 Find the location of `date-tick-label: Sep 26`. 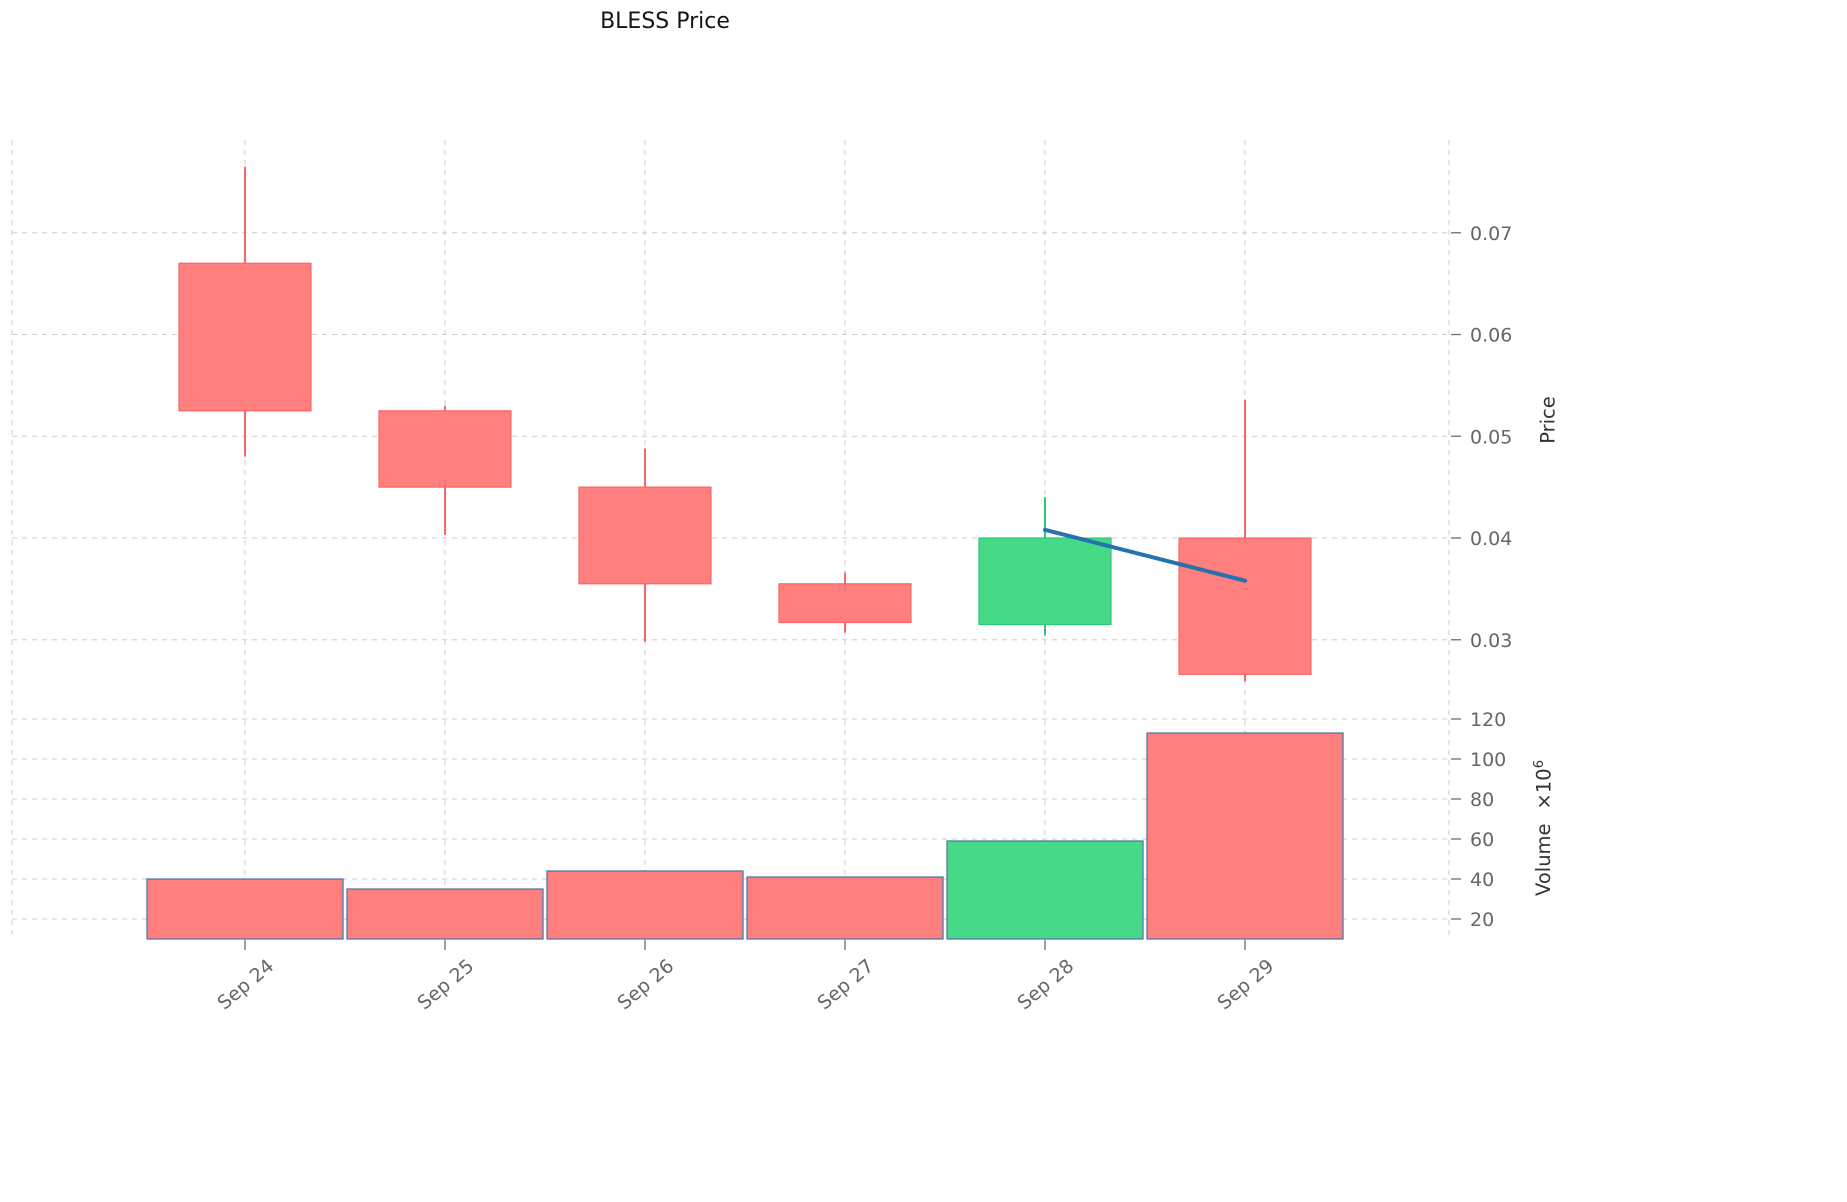

date-tick-label: Sep 26 is located at coordinates (645, 984).